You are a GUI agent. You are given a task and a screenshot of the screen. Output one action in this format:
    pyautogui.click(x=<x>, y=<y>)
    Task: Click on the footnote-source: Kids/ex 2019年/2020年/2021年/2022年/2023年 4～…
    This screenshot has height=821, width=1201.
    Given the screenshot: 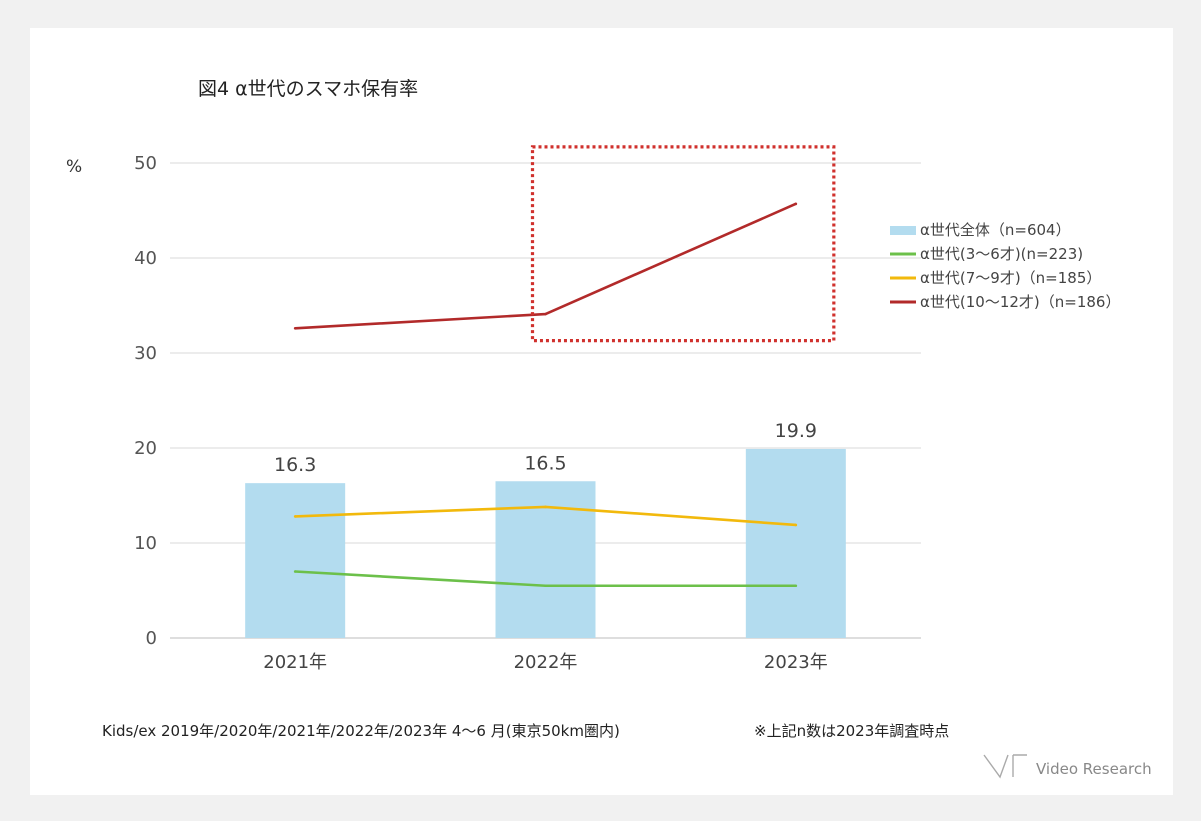 What is the action you would take?
    pyautogui.click(x=361, y=731)
    